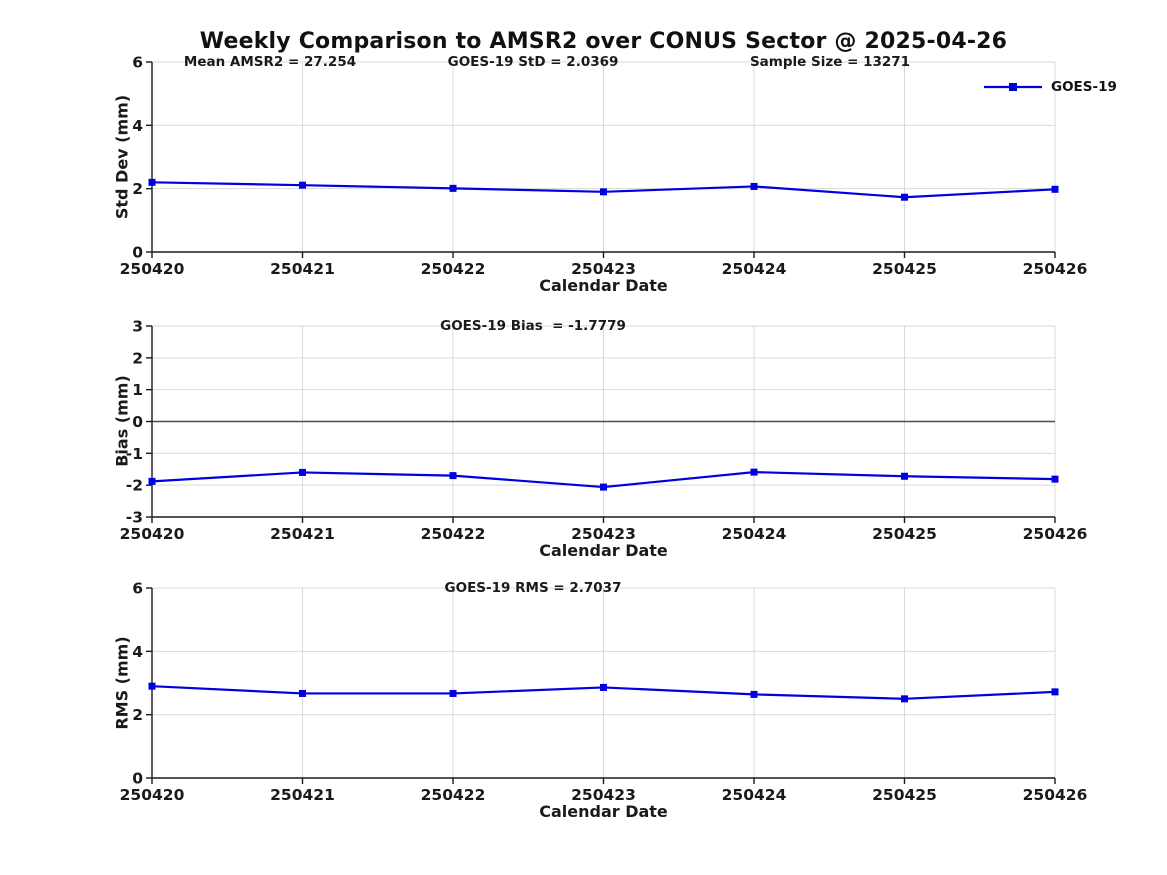 The width and height of the screenshot is (1167, 875). What do you see at coordinates (137, 327) in the screenshot?
I see `y-tick-label: 3` at bounding box center [137, 327].